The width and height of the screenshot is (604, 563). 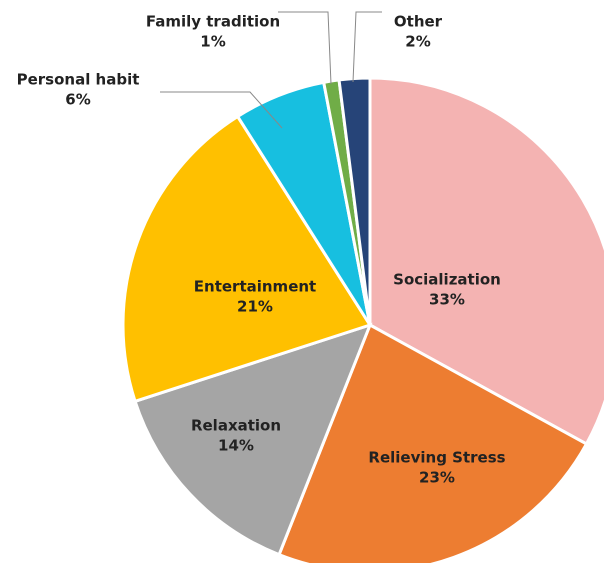 I want to click on slice-value-label: 21%, so click(x=255, y=307).